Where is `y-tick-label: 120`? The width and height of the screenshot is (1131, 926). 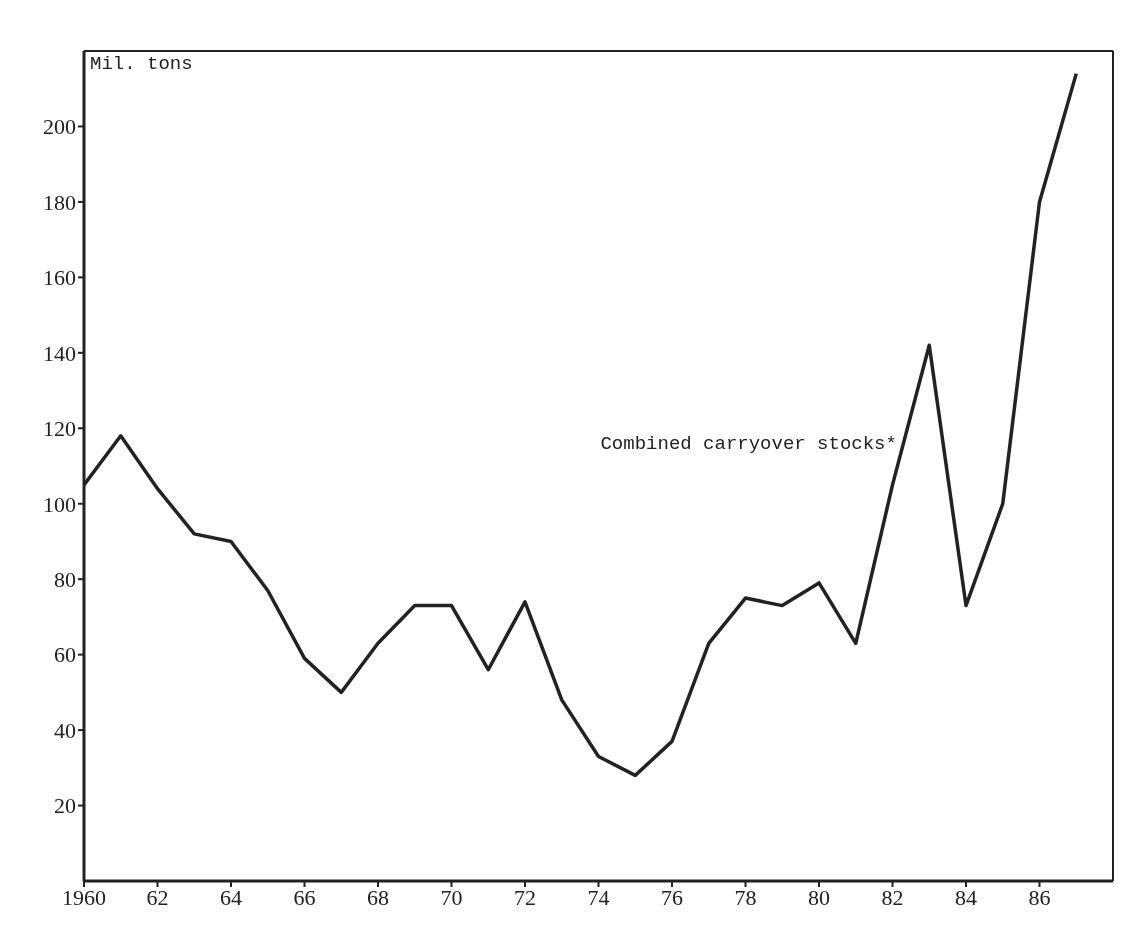 y-tick-label: 120 is located at coordinates (59, 429).